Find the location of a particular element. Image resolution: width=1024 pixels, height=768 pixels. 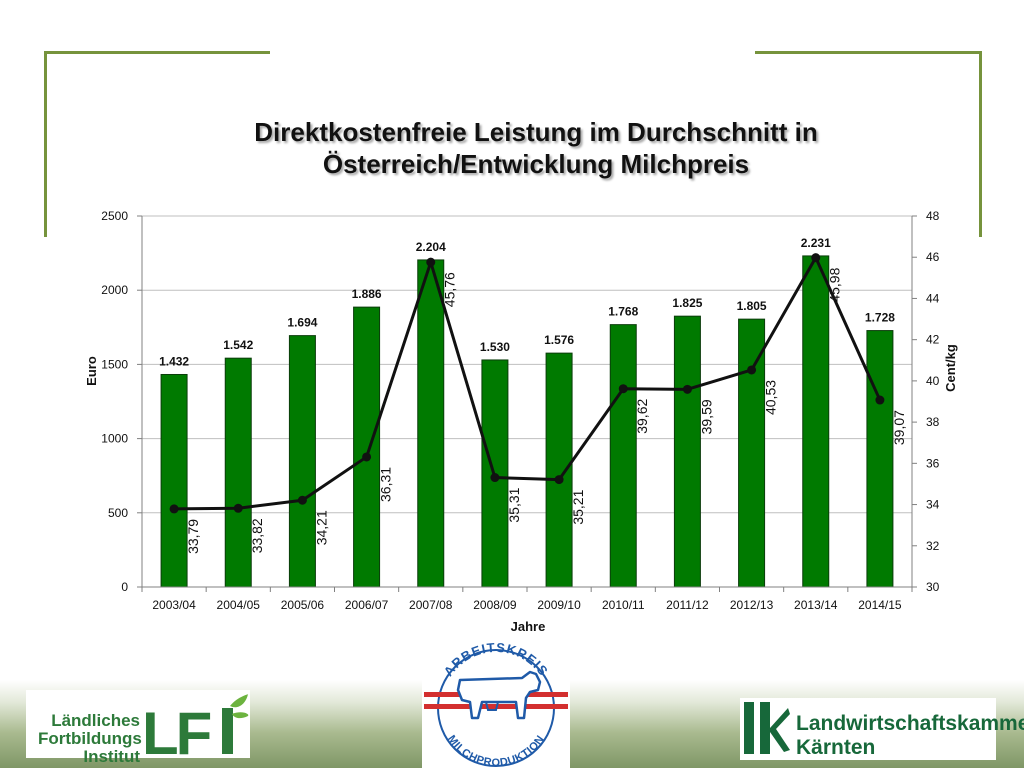

lk-logo-mark is located at coordinates (767, 728).